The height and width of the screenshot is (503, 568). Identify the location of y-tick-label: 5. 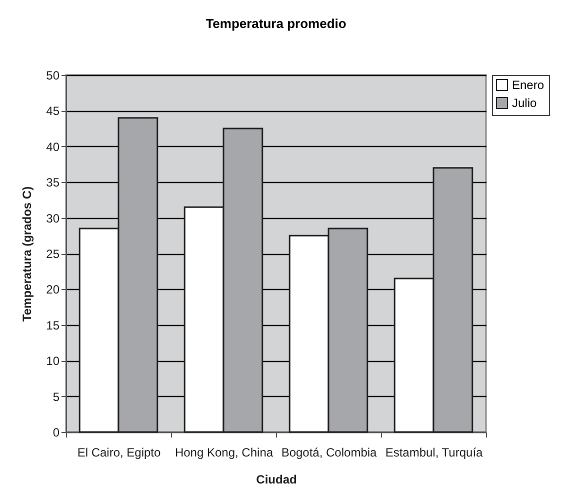
(56, 397).